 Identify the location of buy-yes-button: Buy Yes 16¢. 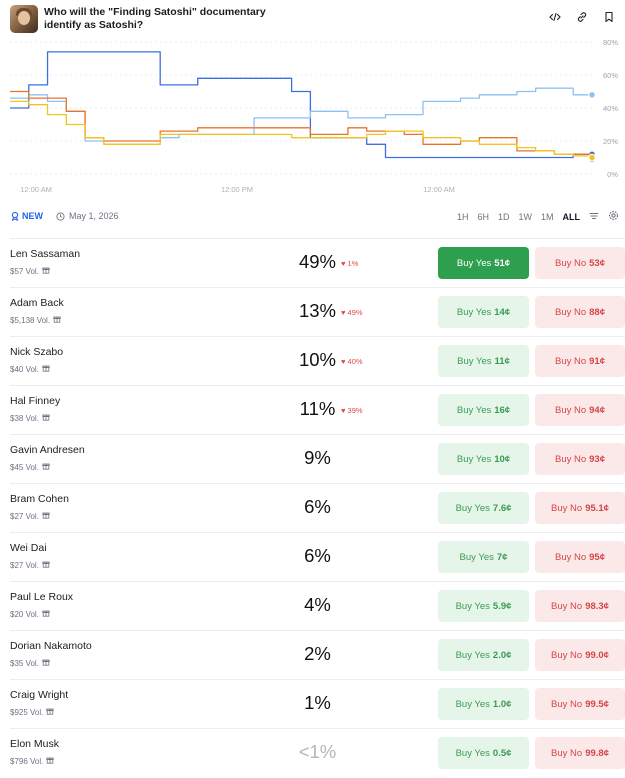
(483, 410).